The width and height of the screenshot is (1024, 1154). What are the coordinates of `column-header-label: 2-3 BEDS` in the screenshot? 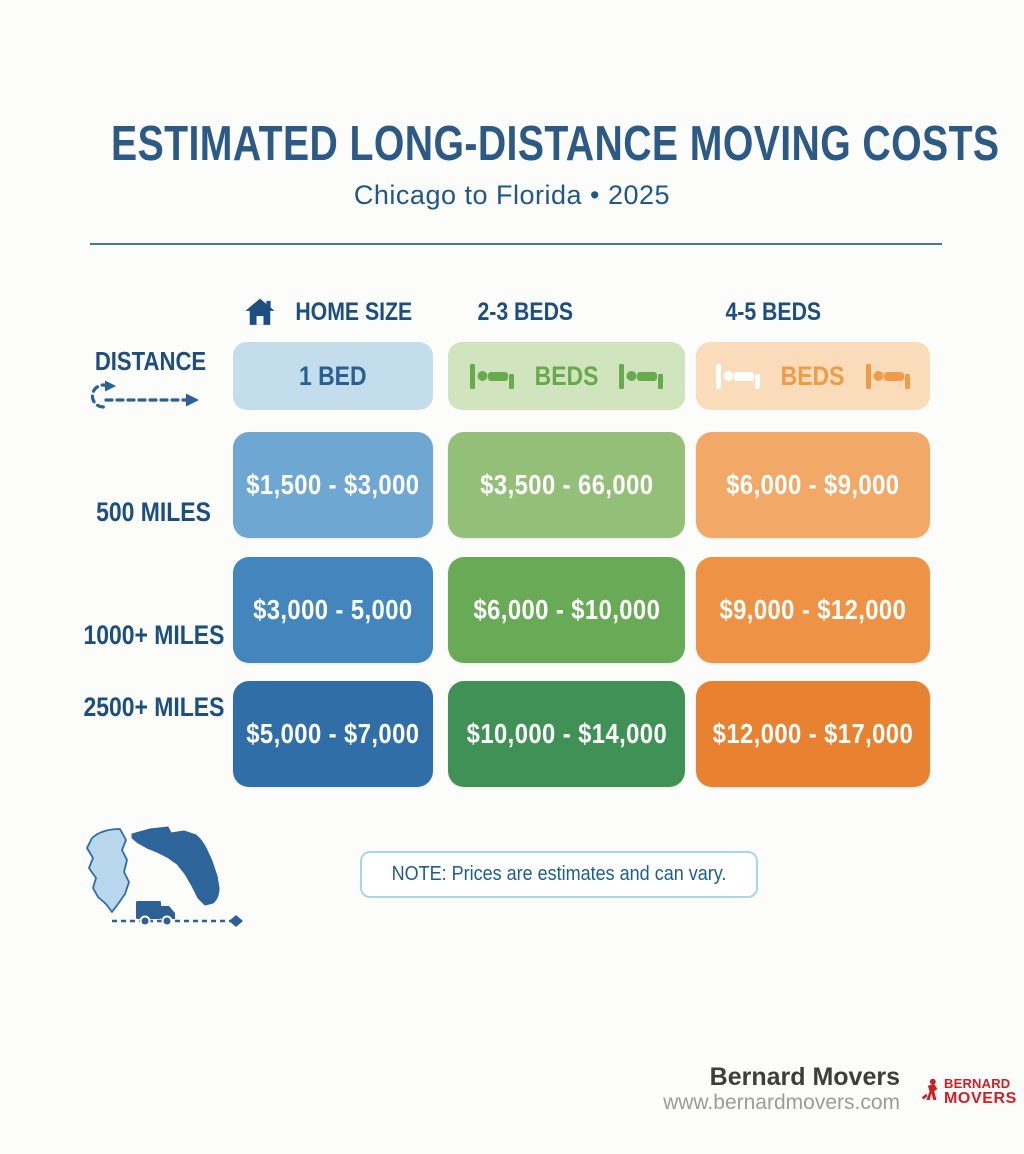 It's located at (525, 311).